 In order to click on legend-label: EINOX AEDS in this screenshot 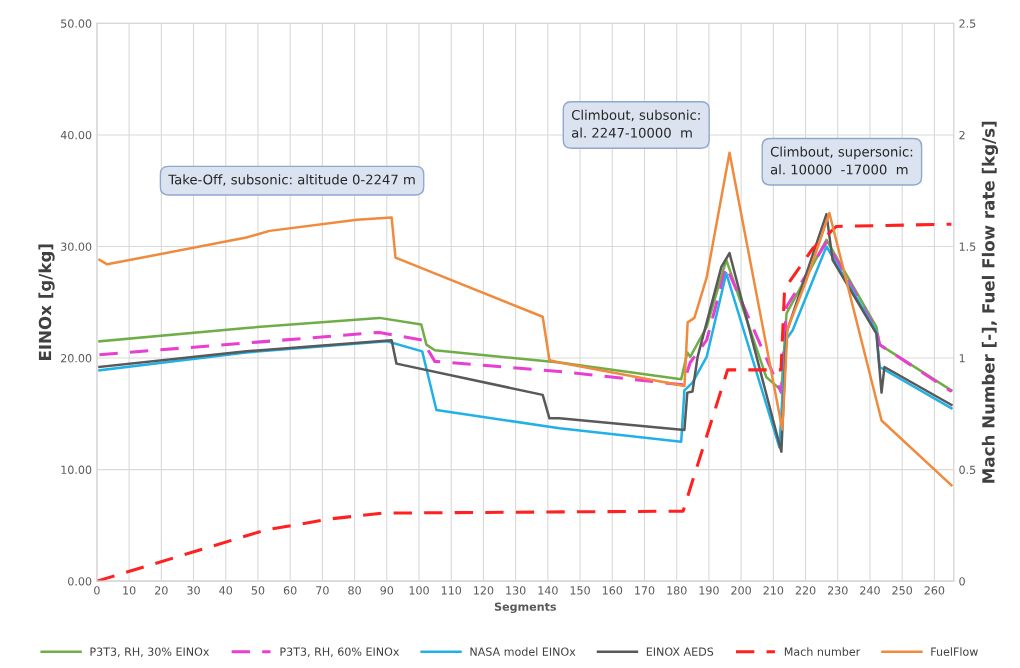, I will do `click(680, 651)`.